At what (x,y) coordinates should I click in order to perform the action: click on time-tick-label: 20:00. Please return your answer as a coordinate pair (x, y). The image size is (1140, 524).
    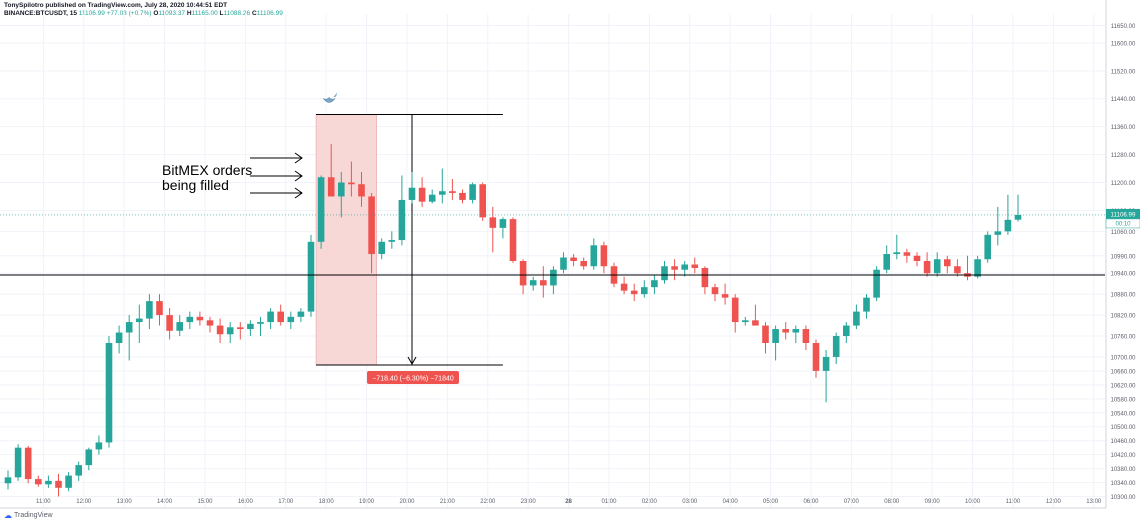
    Looking at the image, I should click on (407, 502).